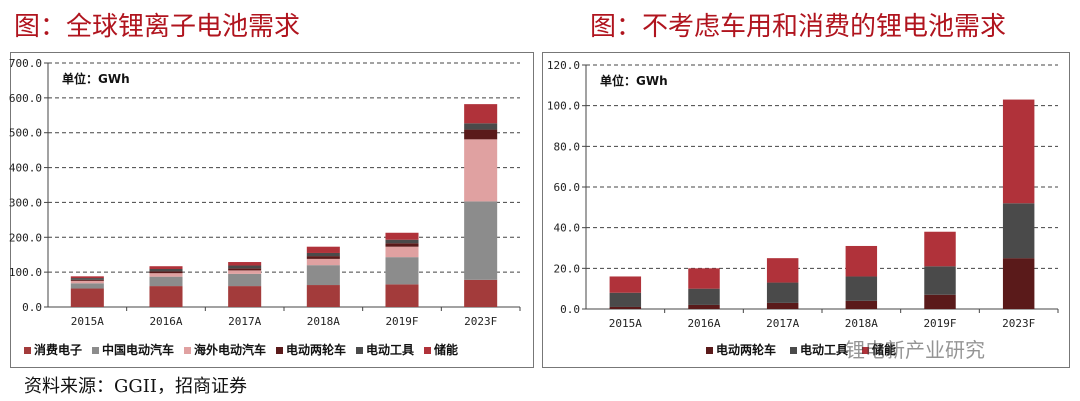 This screenshot has height=401, width=1080. Describe the element at coordinates (25, 272) in the screenshot. I see `left-ytick-label: 100.0` at that location.